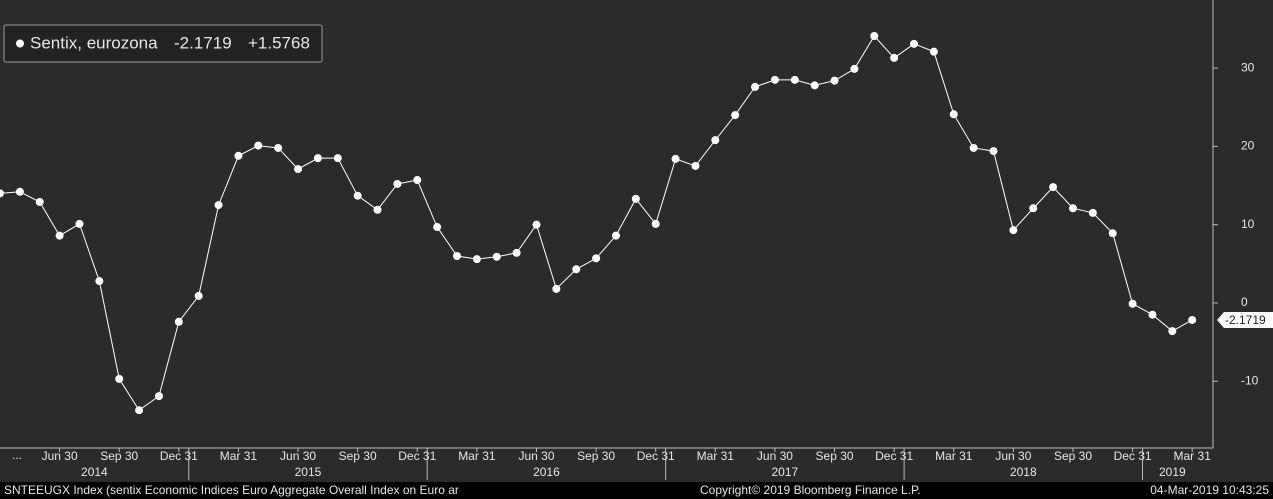 This screenshot has width=1273, height=499. I want to click on y-tick-label: 10, so click(1248, 224).